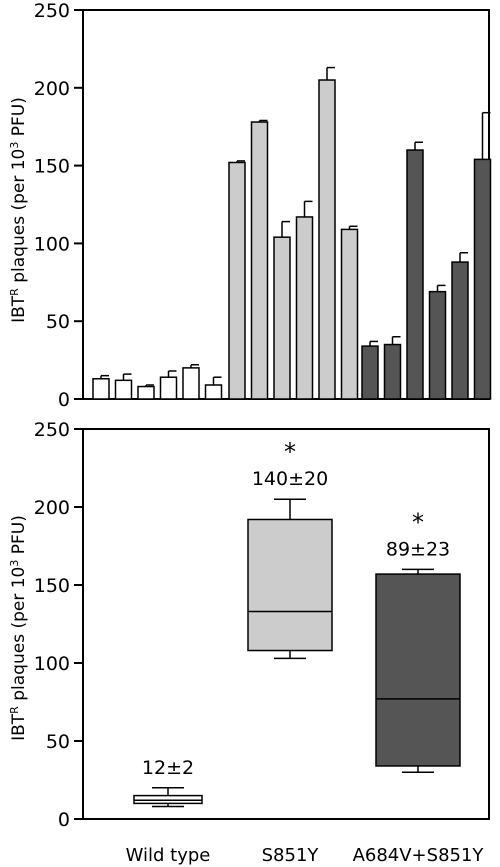  I want to click on top-tick-label: 150, so click(52, 167).